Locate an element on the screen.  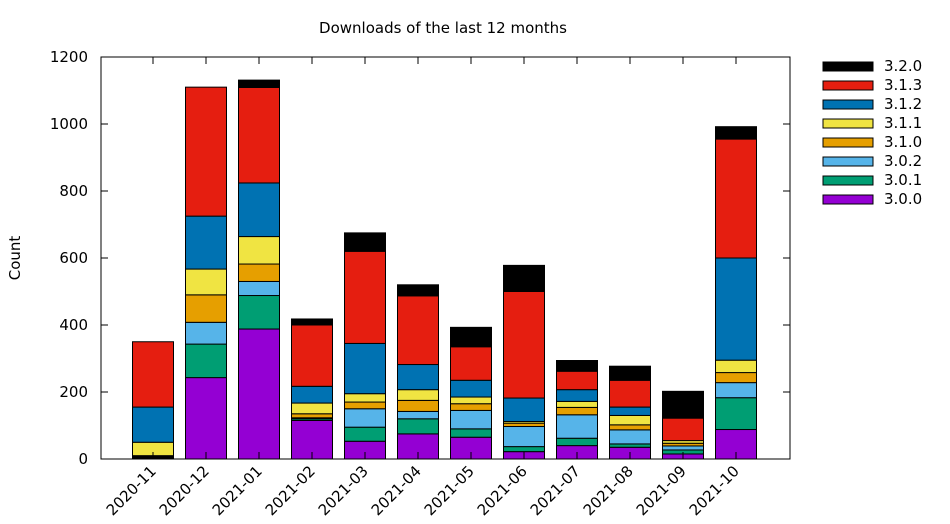
legend: 3.2.03.1.33.1.23.1.13.1.03.0.23.0.13.0.0 is located at coordinates (872, 132).